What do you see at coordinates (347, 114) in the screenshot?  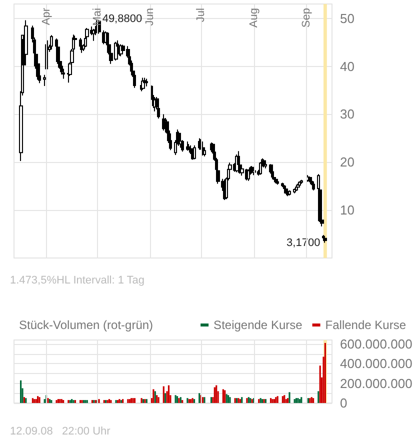 I see `y-tick-label: 30` at bounding box center [347, 114].